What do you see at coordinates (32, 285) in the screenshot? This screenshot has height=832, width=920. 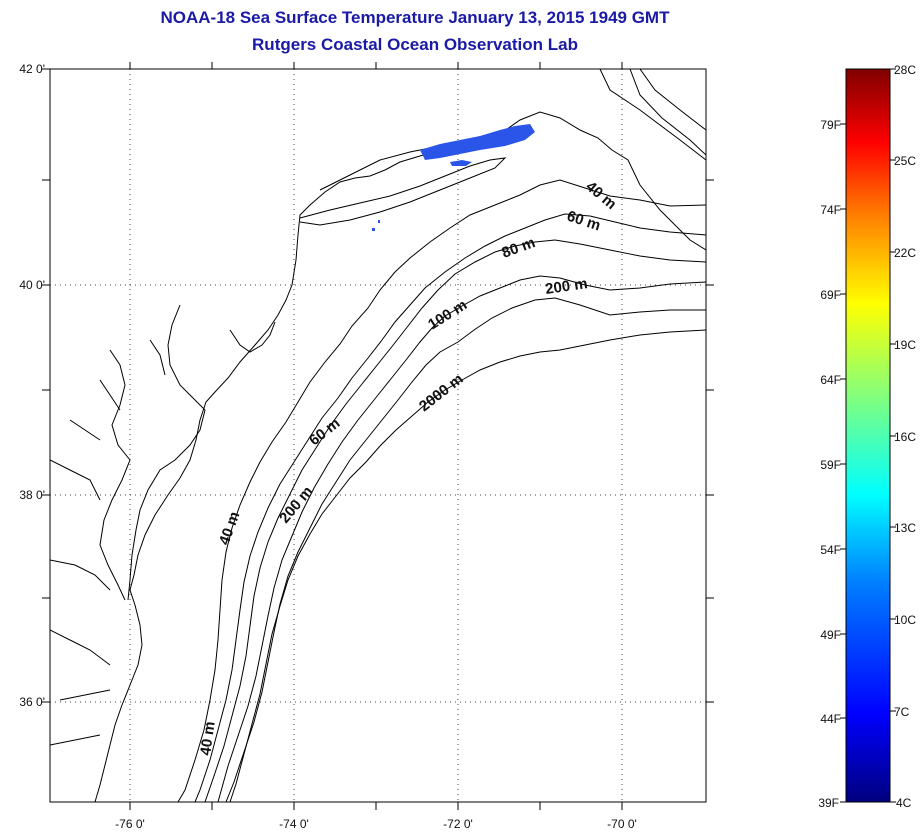 I see `lat-label-40: 40 0'` at bounding box center [32, 285].